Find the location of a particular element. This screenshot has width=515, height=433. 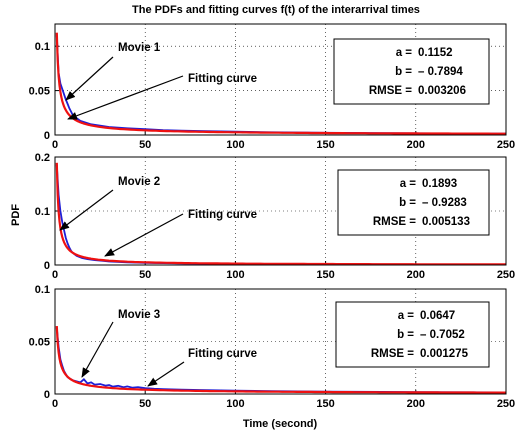

param-a-value: 0.1893 is located at coordinates (439, 184).